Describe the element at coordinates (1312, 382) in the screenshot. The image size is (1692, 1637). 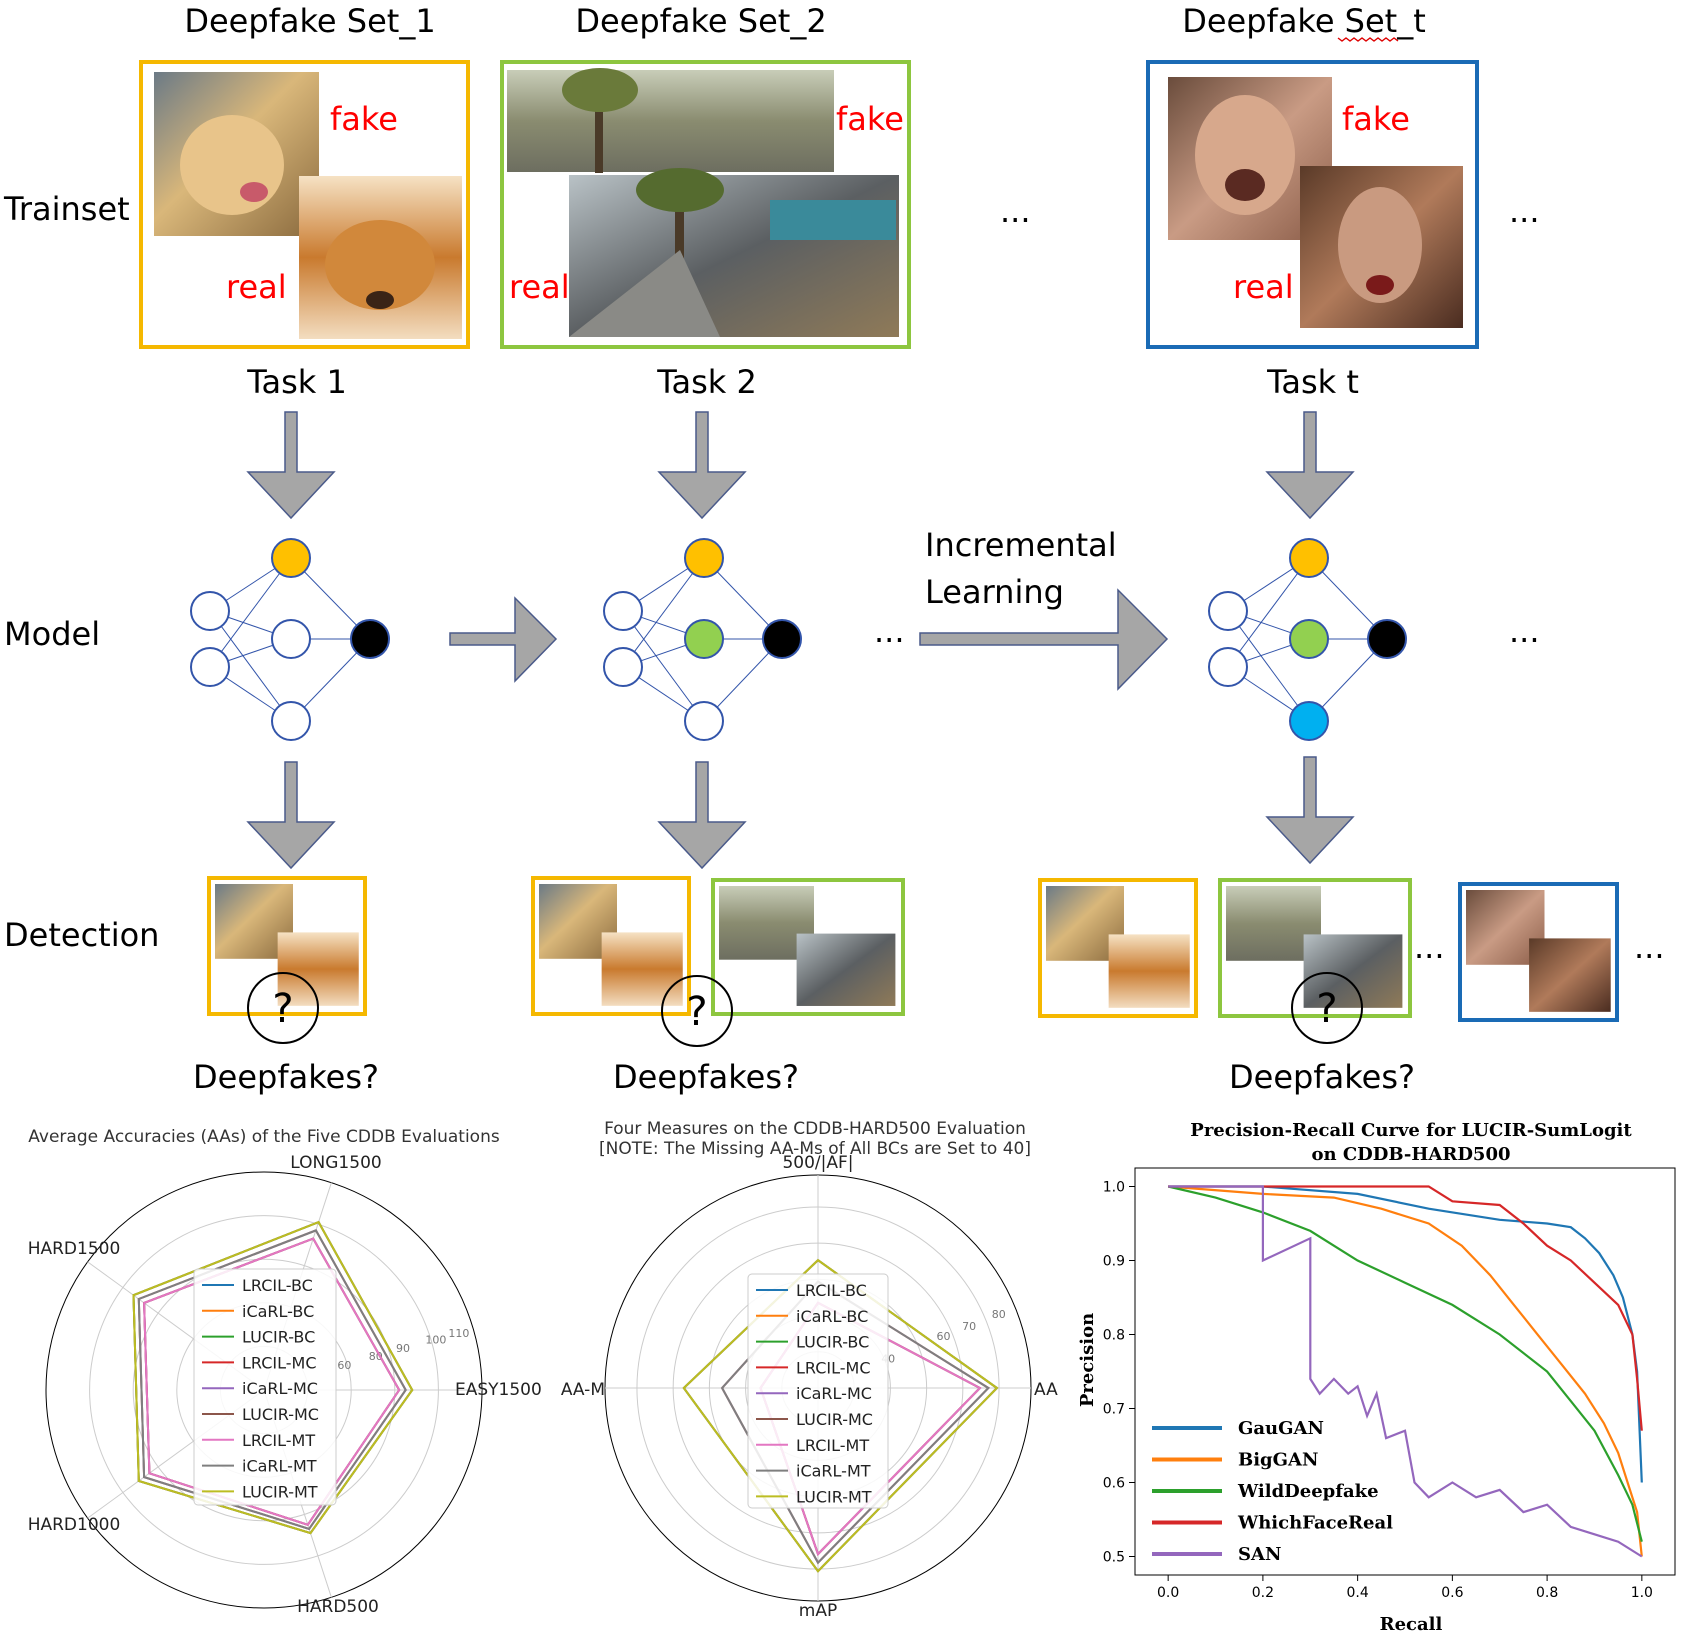
I see `taskt-label: Task t` at that location.